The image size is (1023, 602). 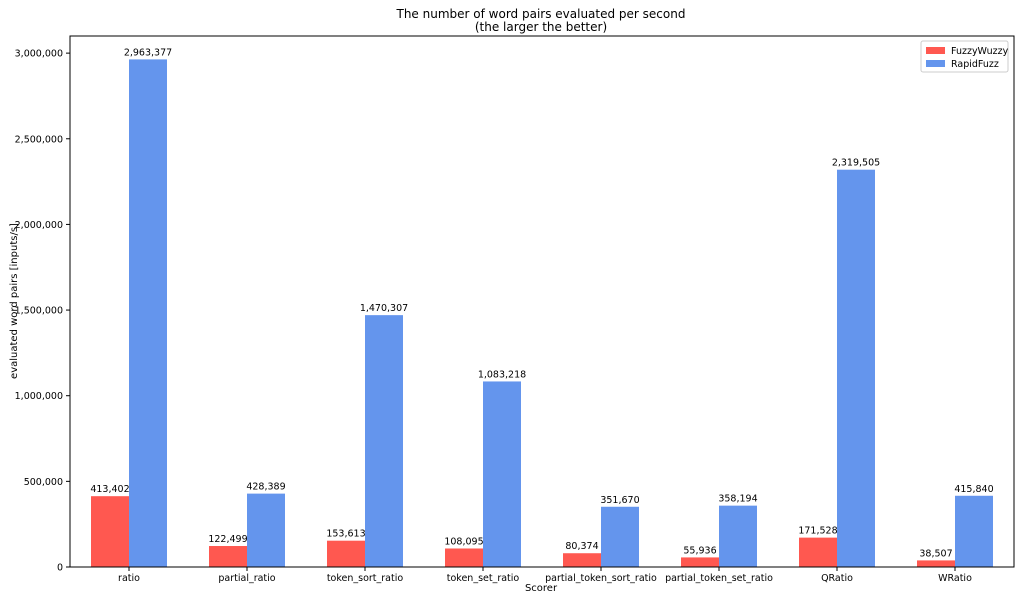 What do you see at coordinates (737, 499) in the screenshot?
I see `bar-value-label: 358,194` at bounding box center [737, 499].